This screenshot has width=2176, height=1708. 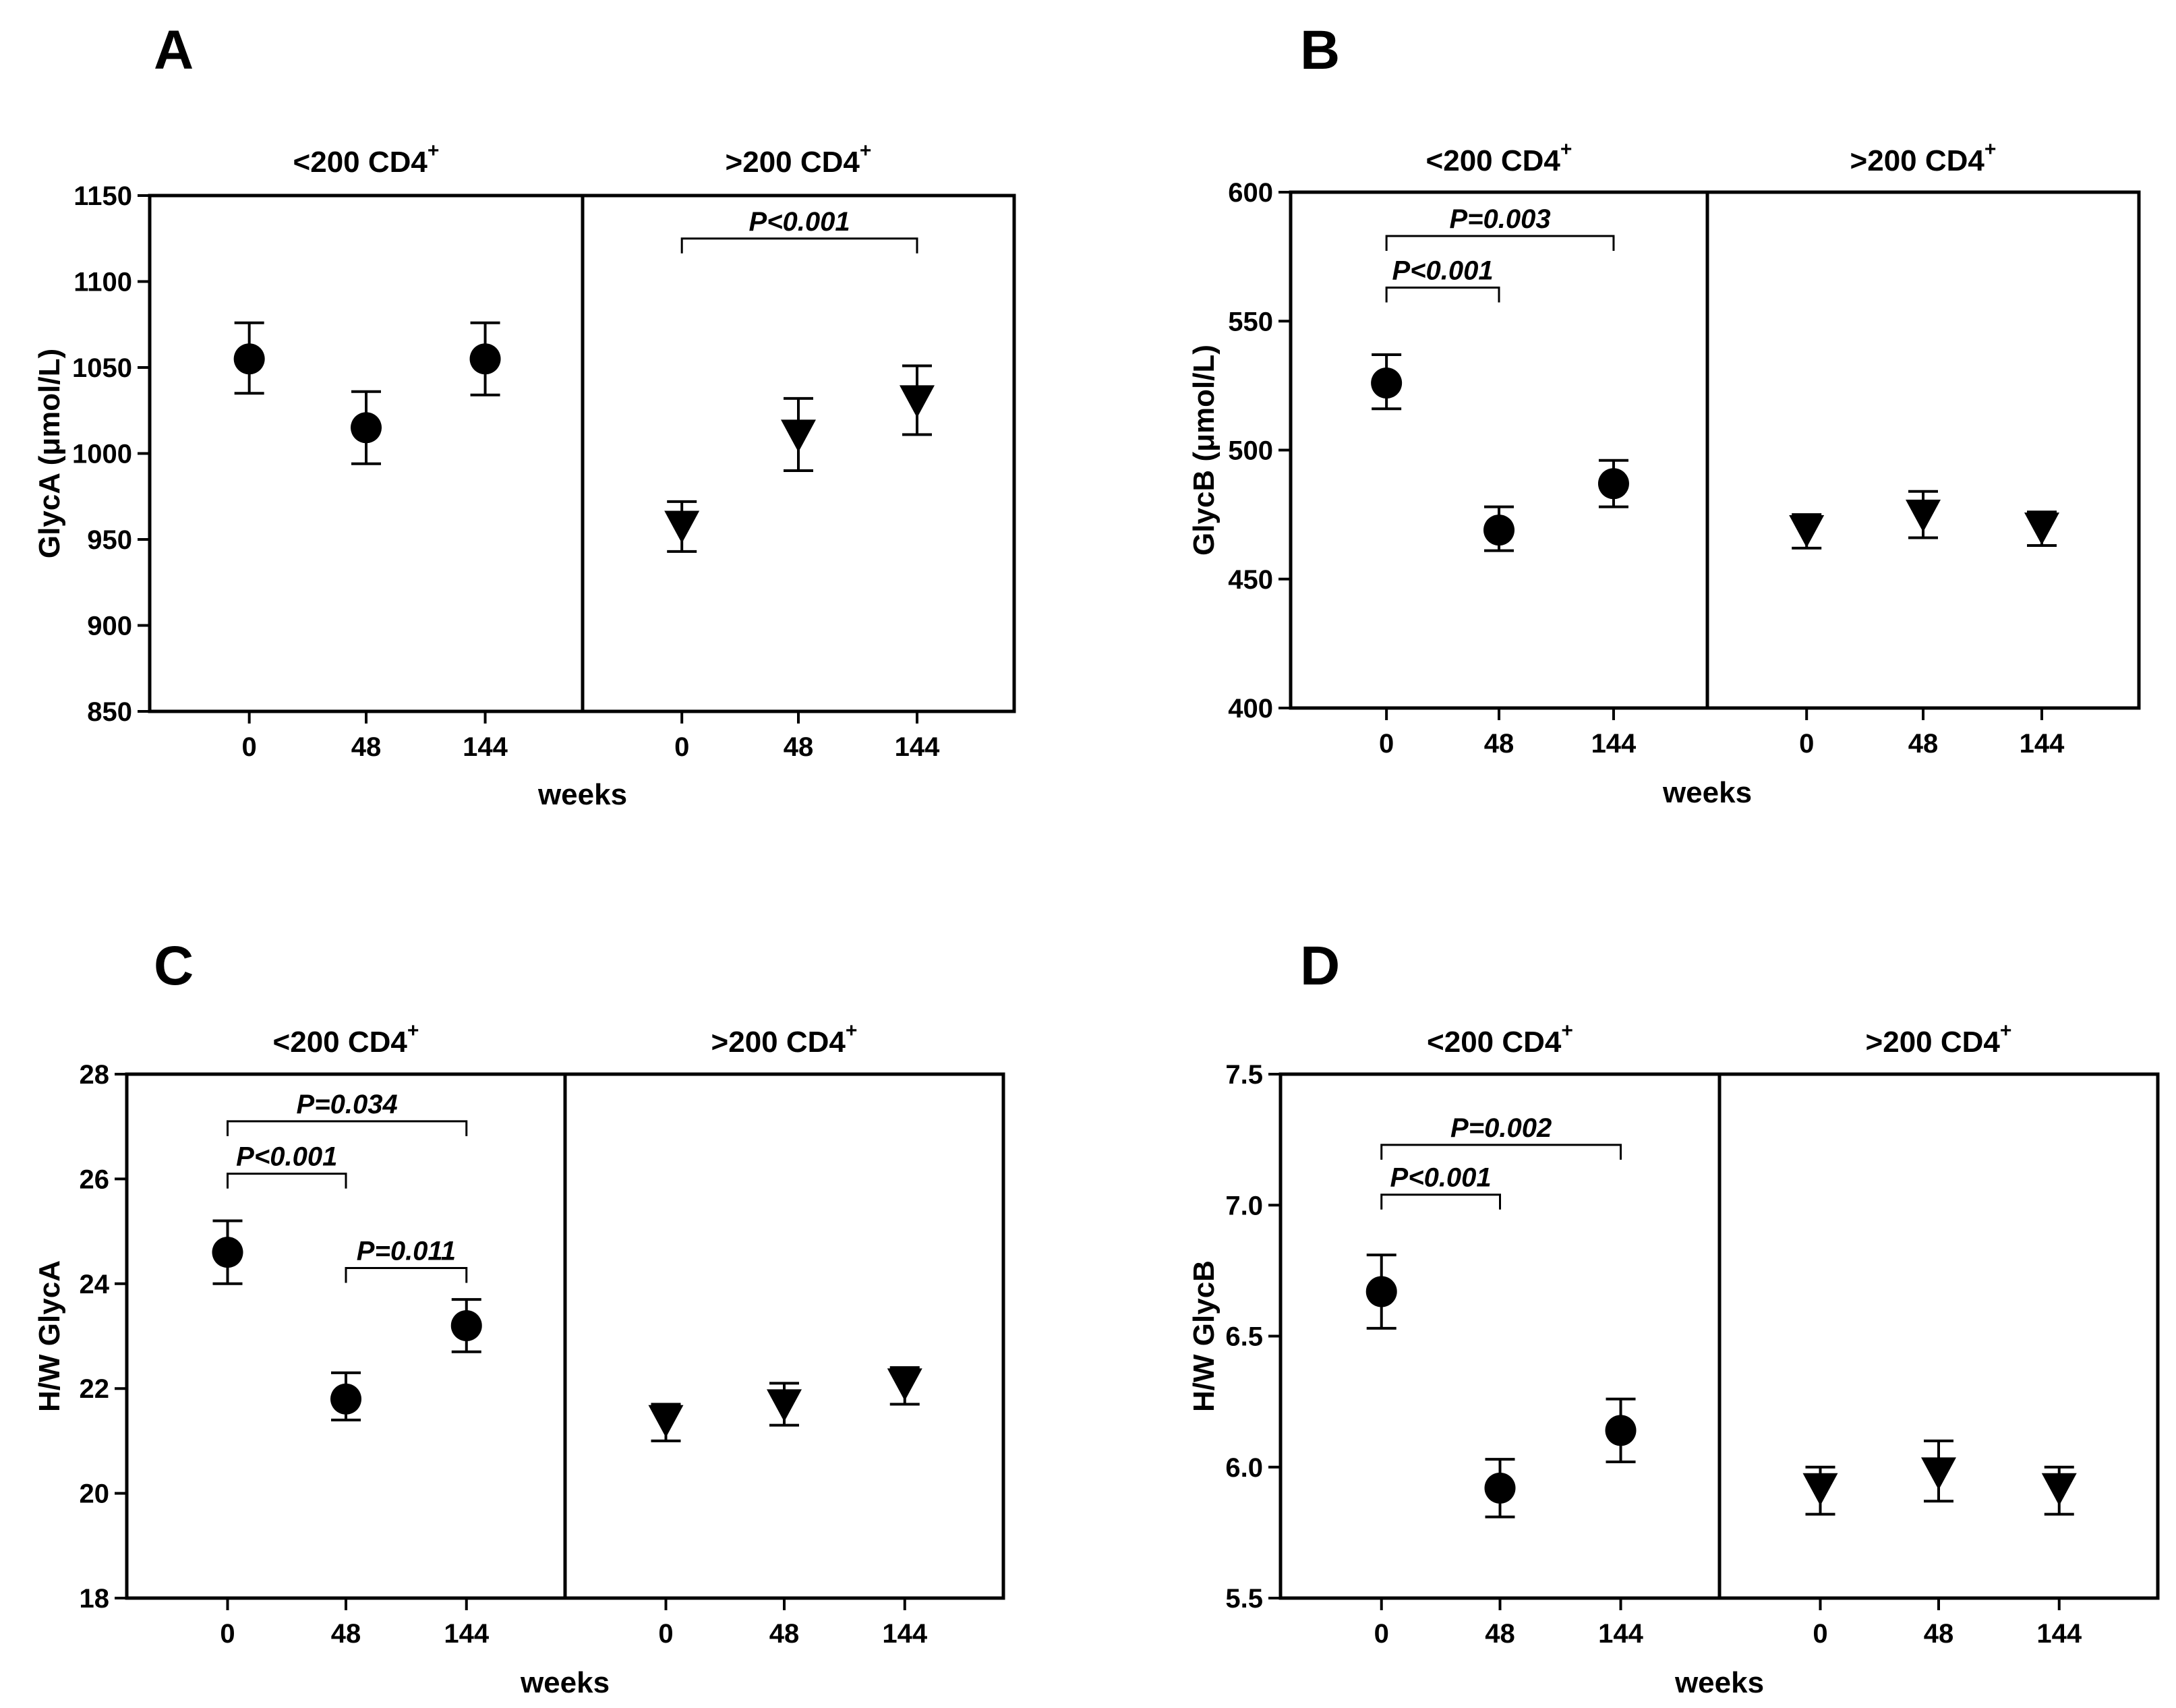 I want to click on y-tick-label: 550, so click(x=1250, y=321).